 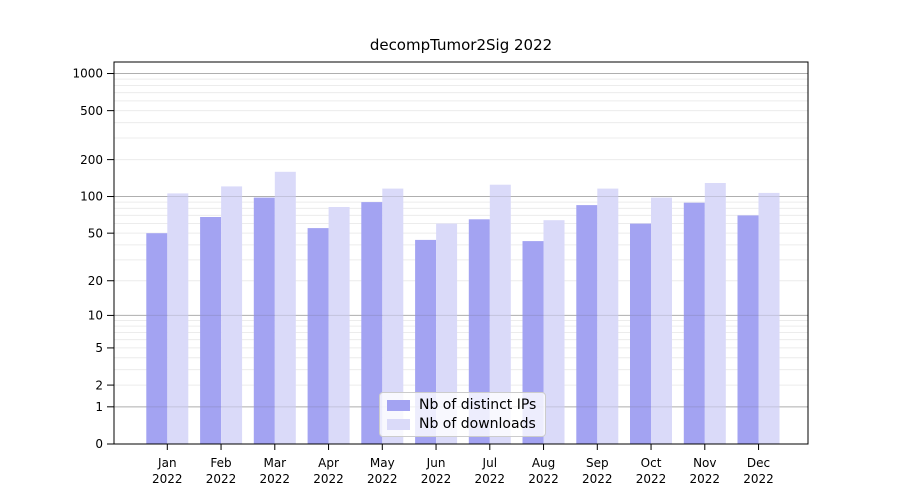 I want to click on y-tick-label: 500, so click(x=91, y=111).